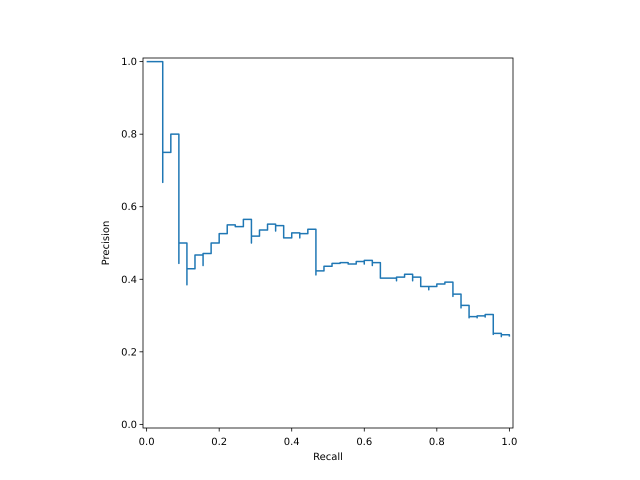 Image resolution: width=640 pixels, height=480 pixels. What do you see at coordinates (129, 62) in the screenshot?
I see `y-tick-label: 1.0` at bounding box center [129, 62].